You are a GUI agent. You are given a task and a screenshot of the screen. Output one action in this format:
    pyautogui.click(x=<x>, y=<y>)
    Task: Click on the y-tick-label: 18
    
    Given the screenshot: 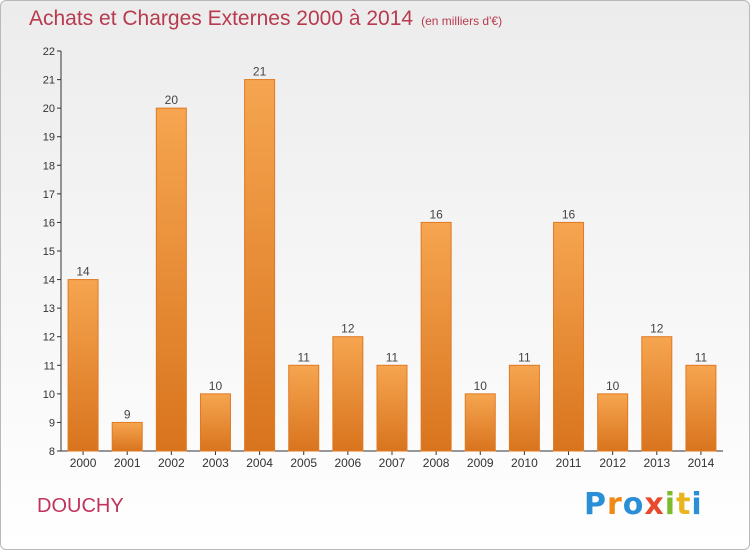 What is the action you would take?
    pyautogui.click(x=49, y=166)
    